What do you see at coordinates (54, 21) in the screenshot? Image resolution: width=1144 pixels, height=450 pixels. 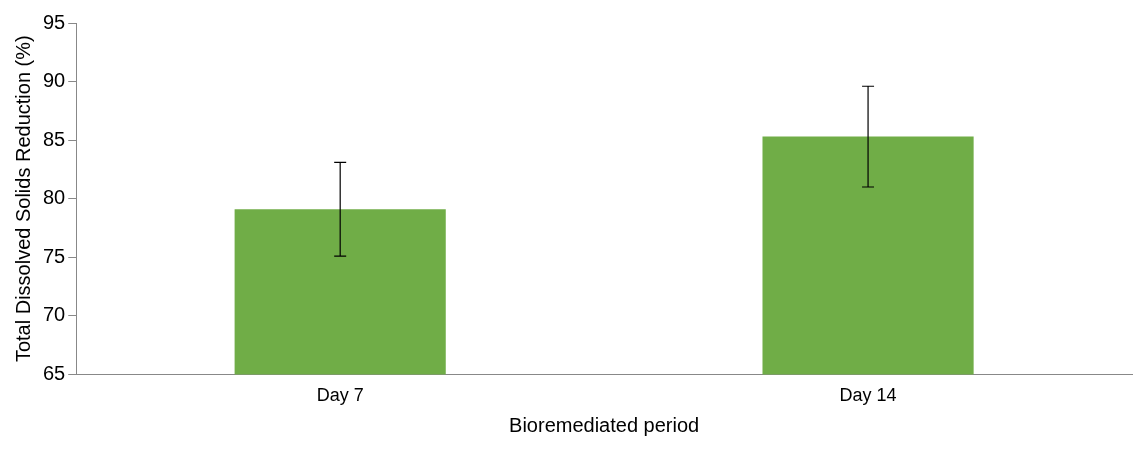 I see `y-tick-label: 95` at bounding box center [54, 21].